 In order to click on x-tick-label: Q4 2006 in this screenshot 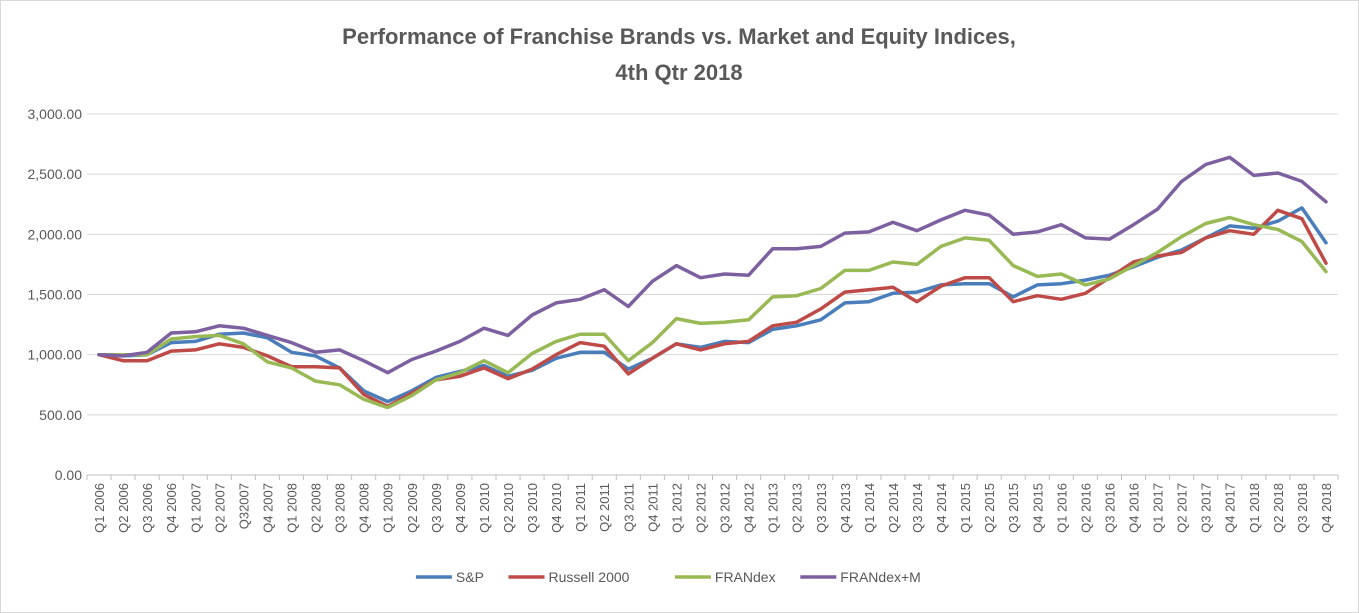, I will do `click(171, 508)`.